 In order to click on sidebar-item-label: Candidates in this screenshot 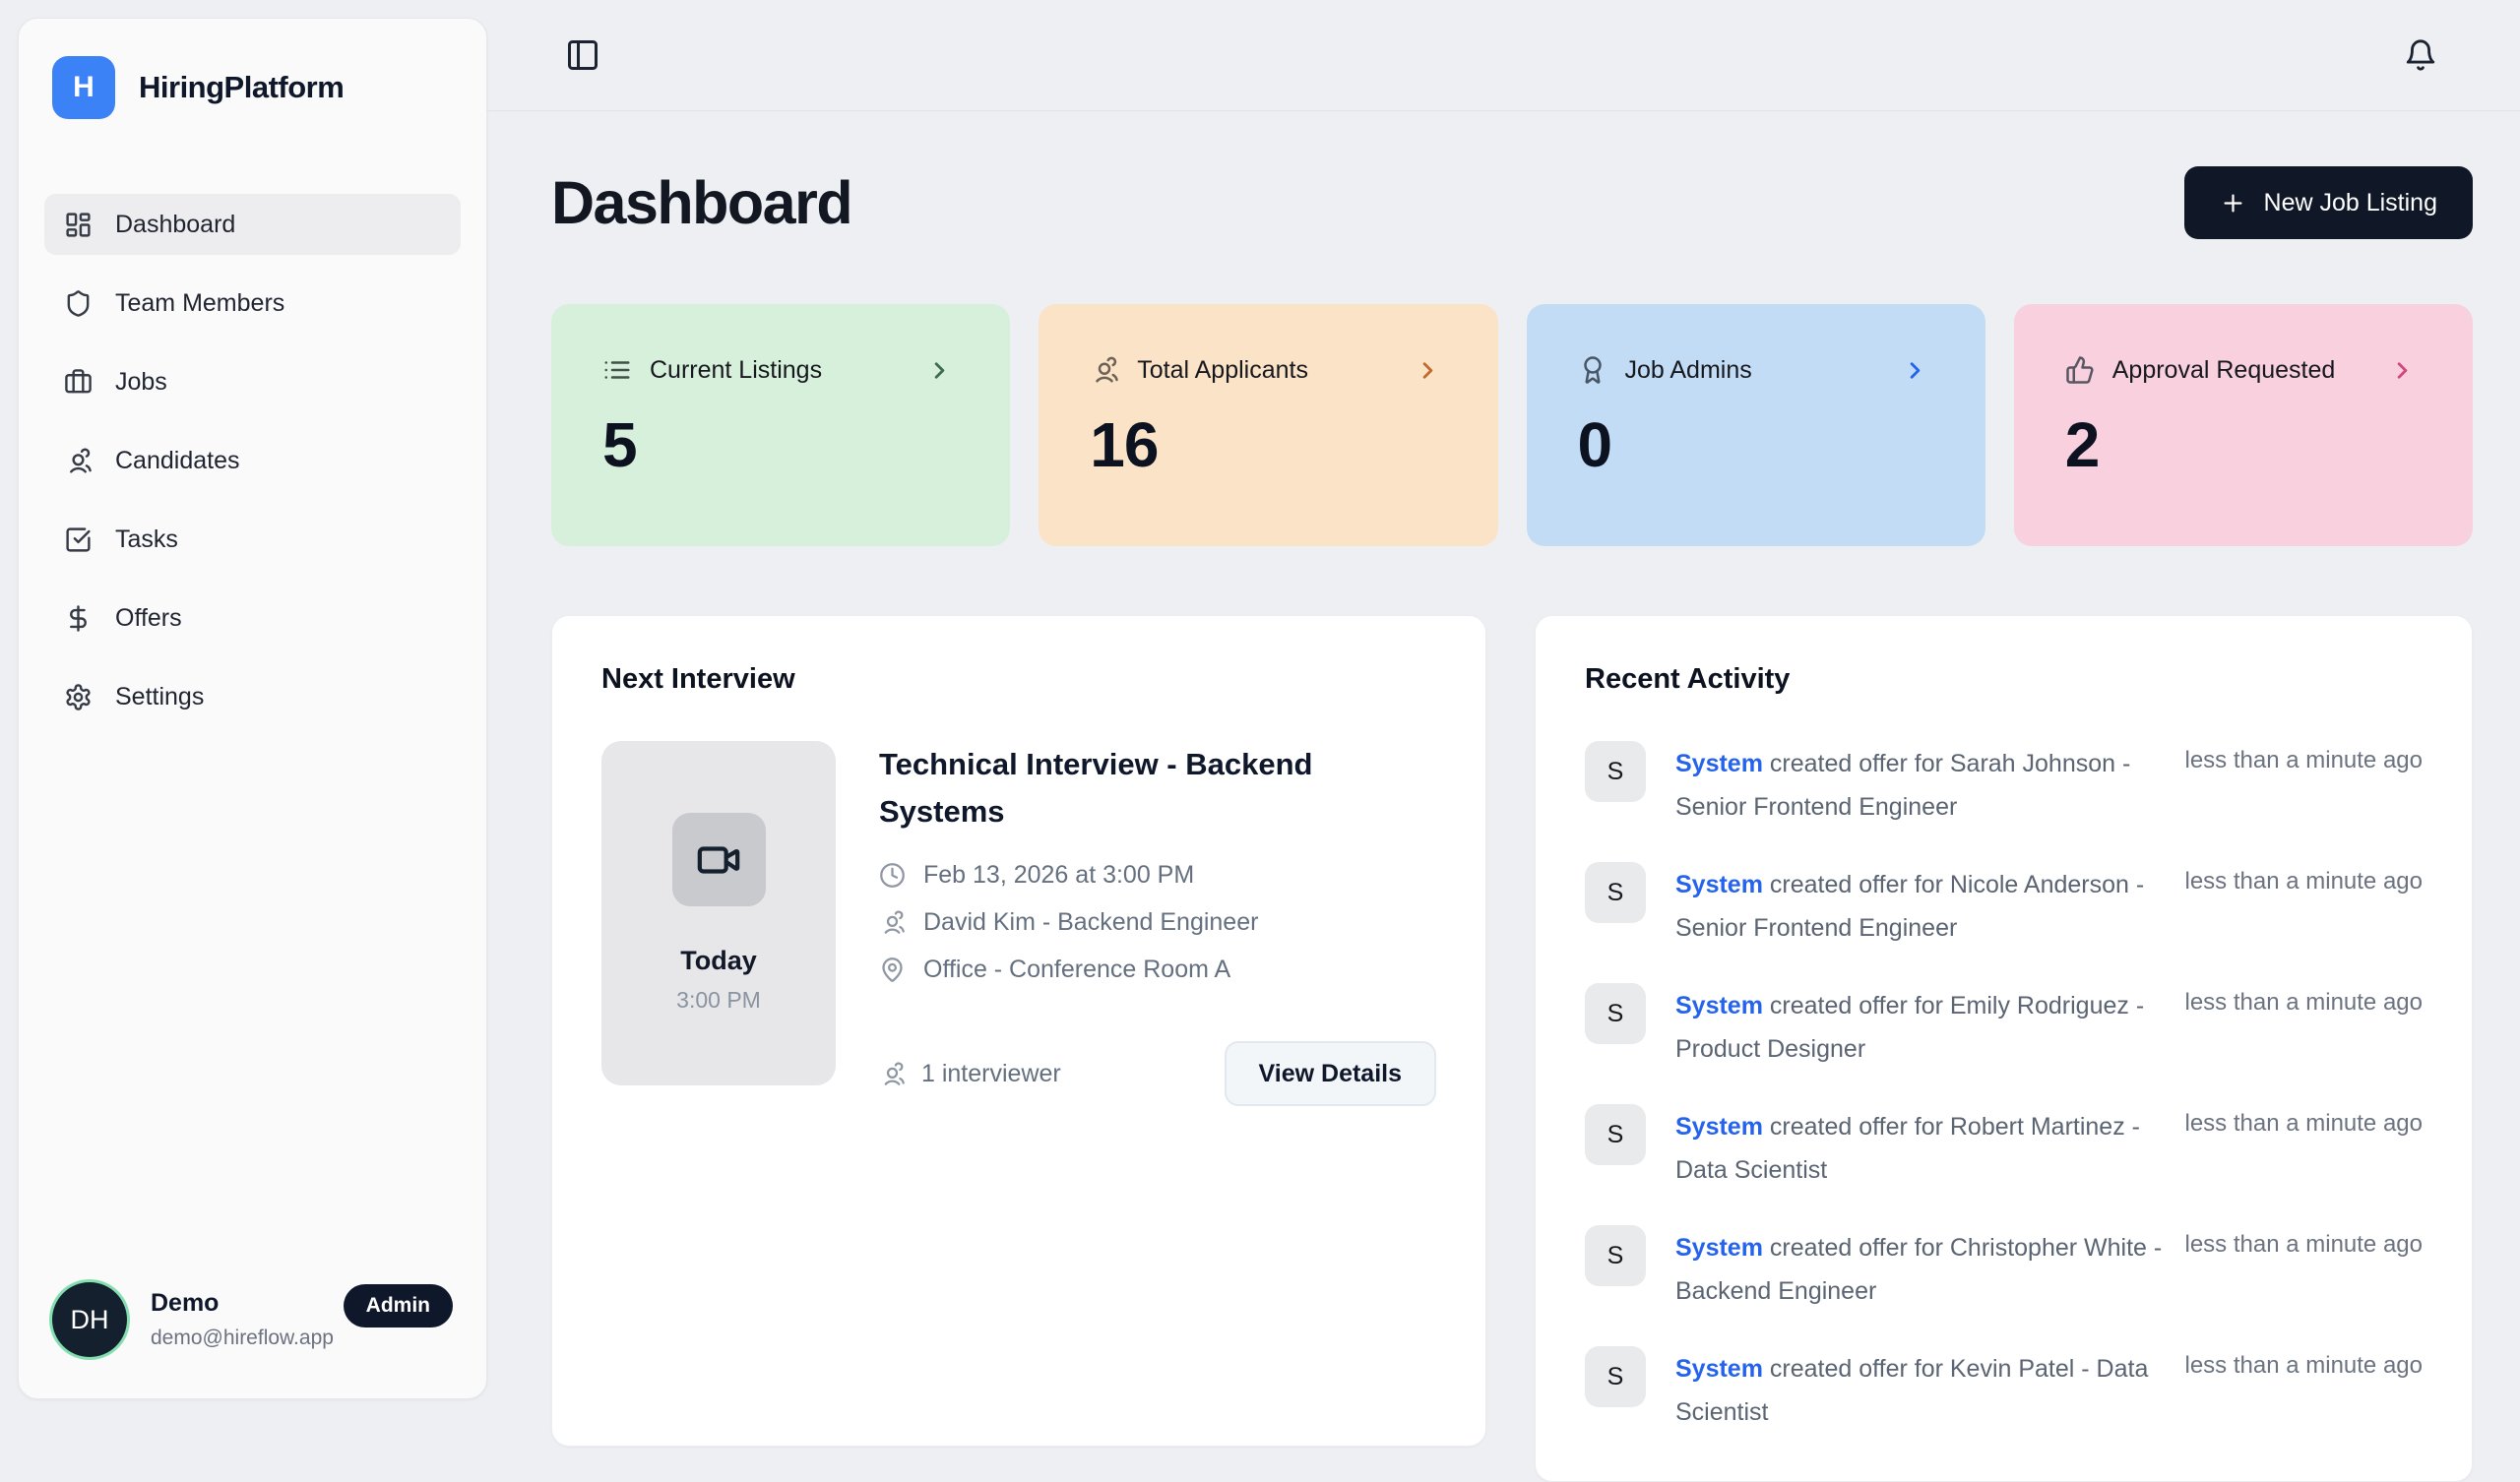, I will do `click(177, 460)`.